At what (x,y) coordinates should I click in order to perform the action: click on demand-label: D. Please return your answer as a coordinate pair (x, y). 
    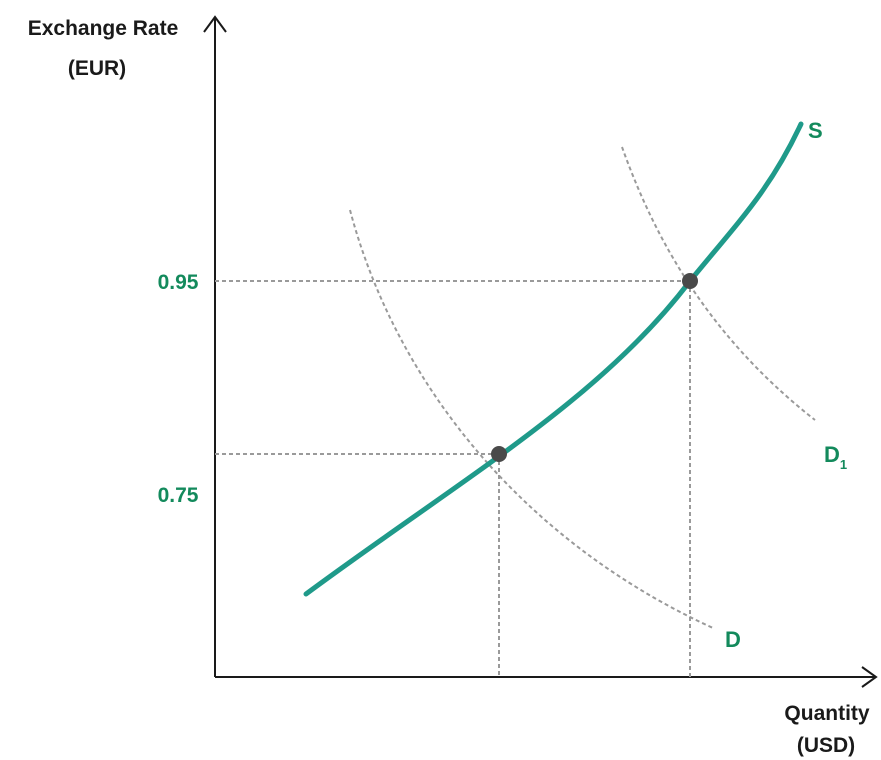
    Looking at the image, I should click on (733, 639).